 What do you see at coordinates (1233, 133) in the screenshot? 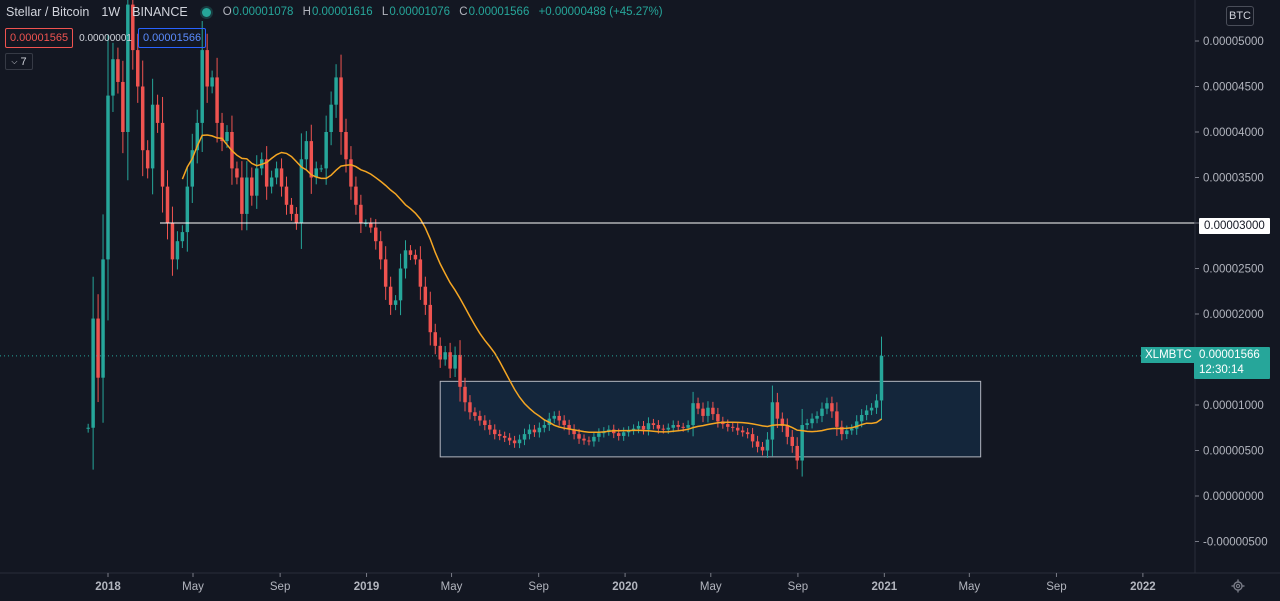
I see `y-tick-label: 0.00004000` at bounding box center [1233, 133].